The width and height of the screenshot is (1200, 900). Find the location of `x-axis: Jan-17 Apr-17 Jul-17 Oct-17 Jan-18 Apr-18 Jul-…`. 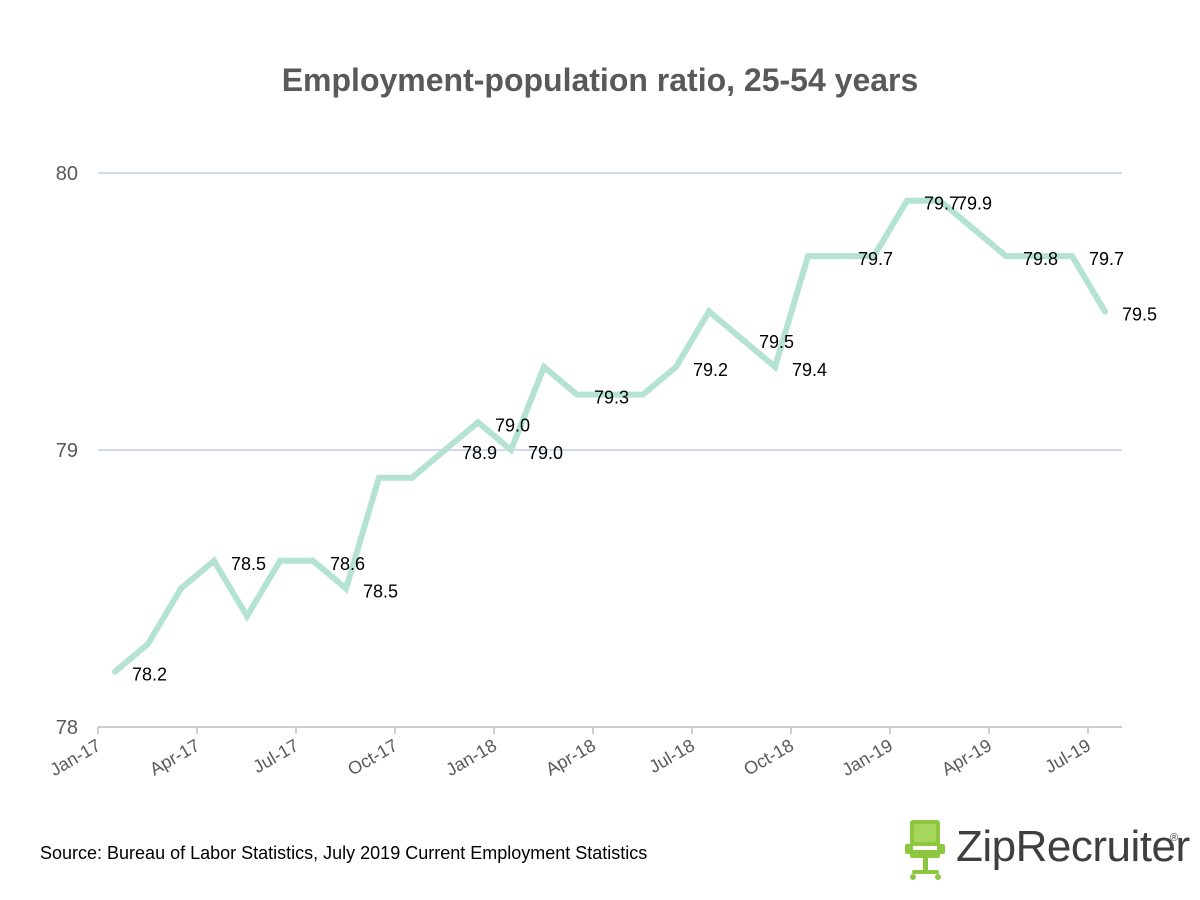

x-axis: Jan-17 Apr-17 Jul-17 Oct-17 Jan-18 Apr-18 Jul-… is located at coordinates (584, 753).